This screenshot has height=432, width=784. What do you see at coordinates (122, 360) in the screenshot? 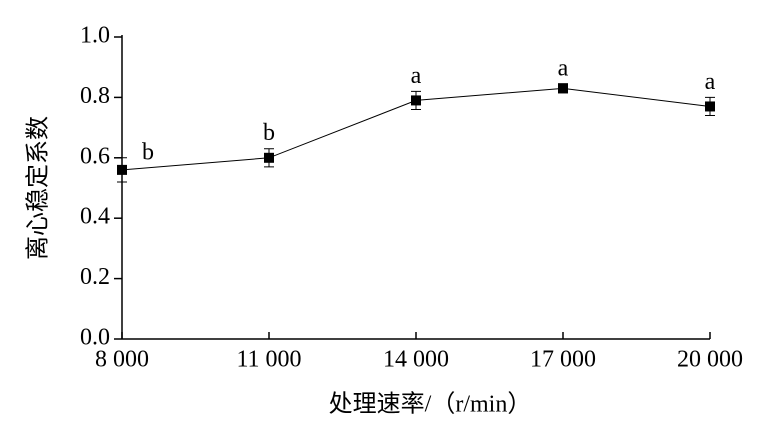
I see `x-tick-label: 8 000` at bounding box center [122, 360].